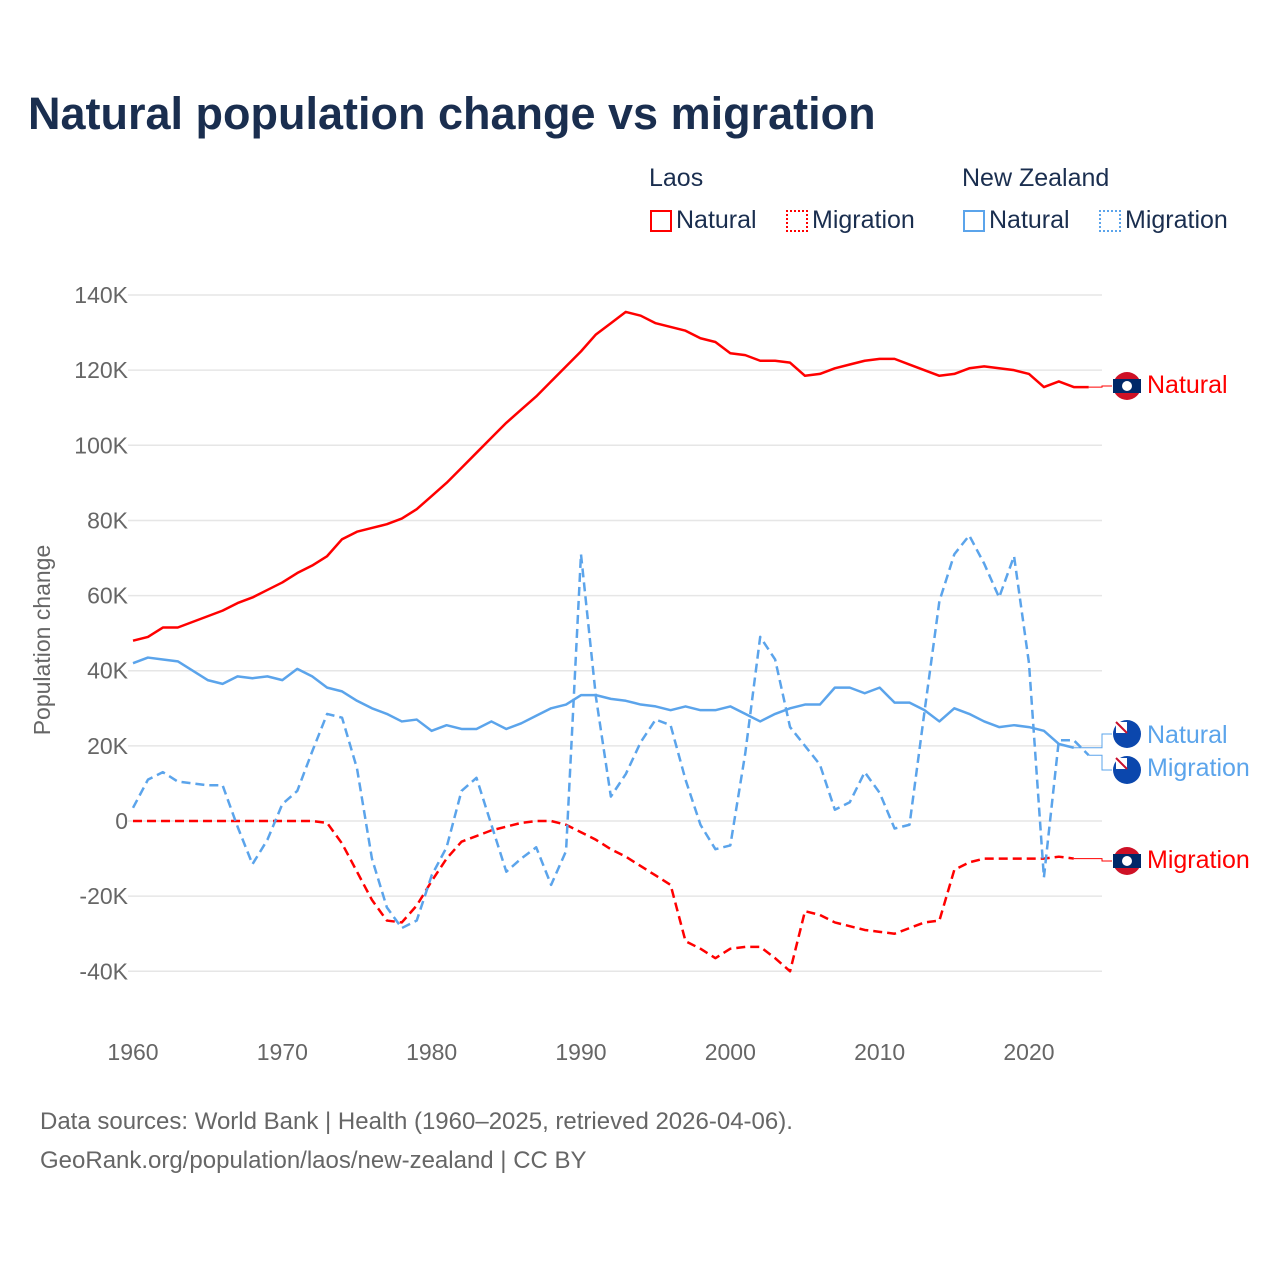 This screenshot has height=1280, width=1280. Describe the element at coordinates (1036, 178) in the screenshot. I see `legend-group-new-zealand: New Zealand` at that location.